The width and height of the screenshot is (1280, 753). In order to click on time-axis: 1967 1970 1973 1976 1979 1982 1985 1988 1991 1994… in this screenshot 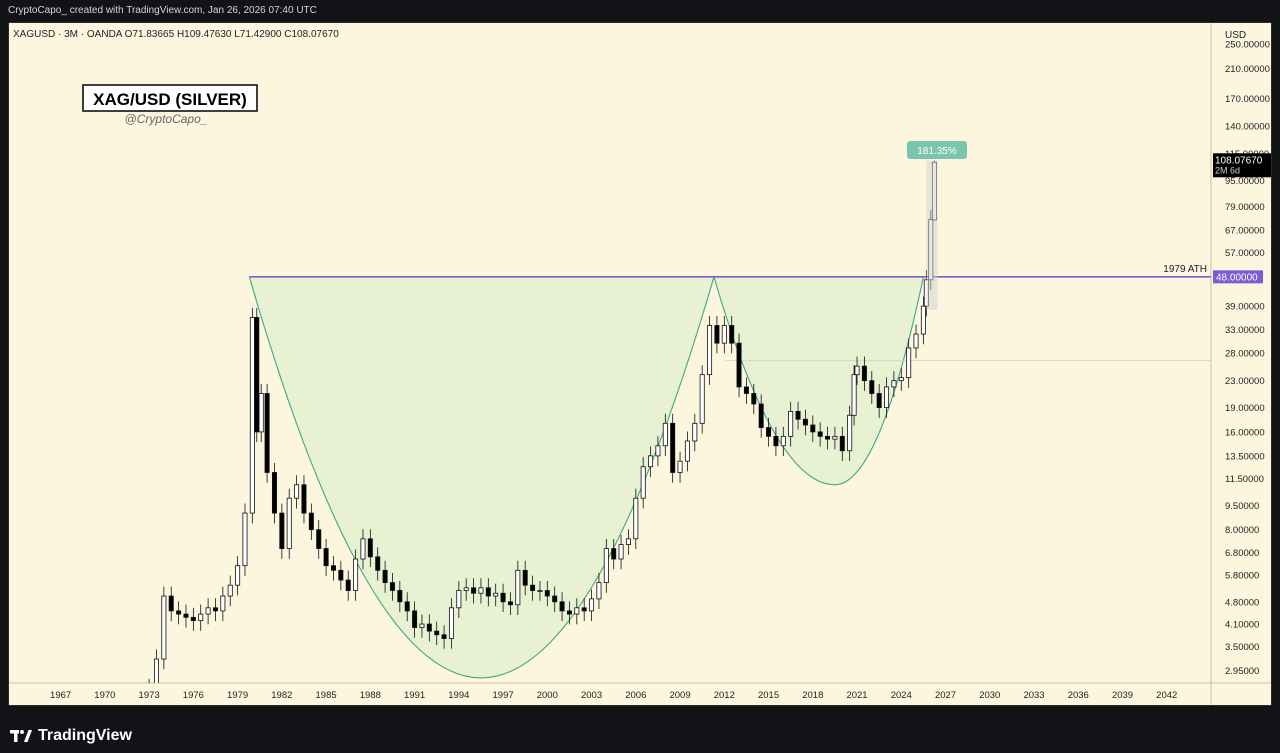, I will do `click(613, 695)`.